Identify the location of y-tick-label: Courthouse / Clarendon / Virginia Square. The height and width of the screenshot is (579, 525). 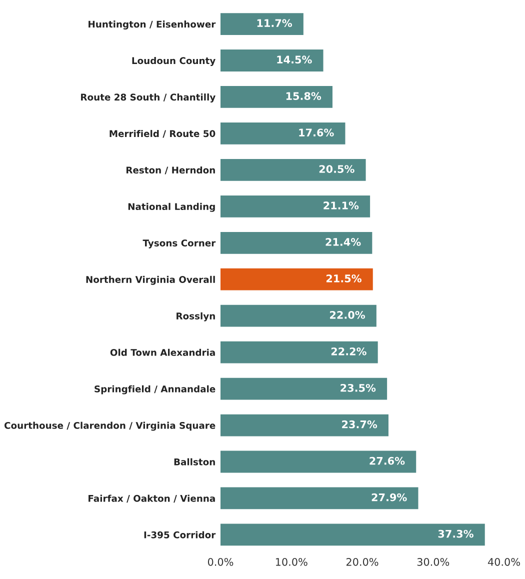
(110, 426).